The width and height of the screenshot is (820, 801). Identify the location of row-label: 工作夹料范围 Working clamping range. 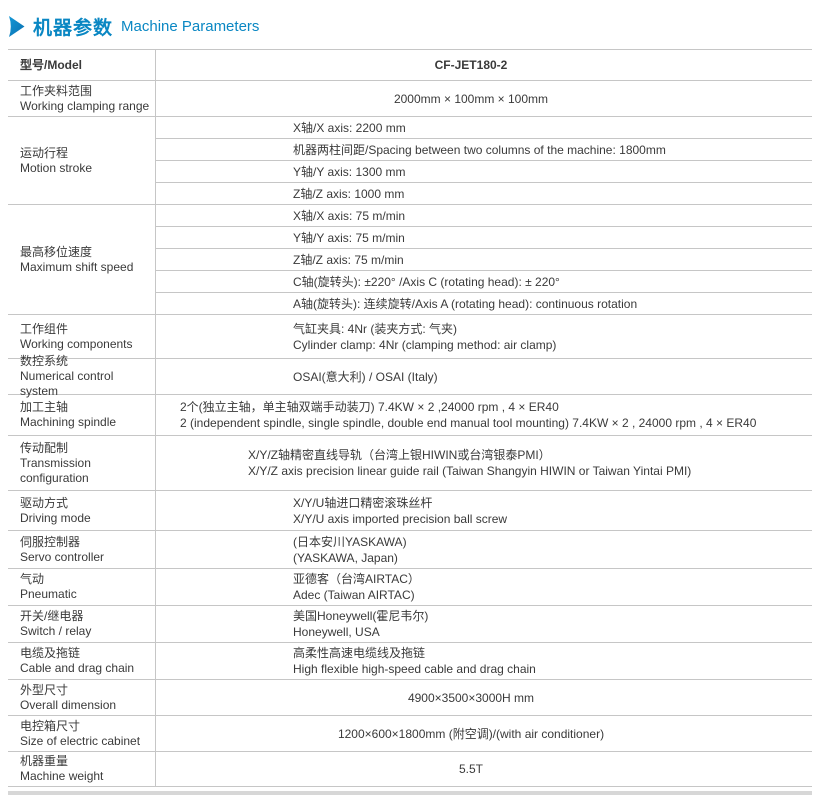
(82, 98).